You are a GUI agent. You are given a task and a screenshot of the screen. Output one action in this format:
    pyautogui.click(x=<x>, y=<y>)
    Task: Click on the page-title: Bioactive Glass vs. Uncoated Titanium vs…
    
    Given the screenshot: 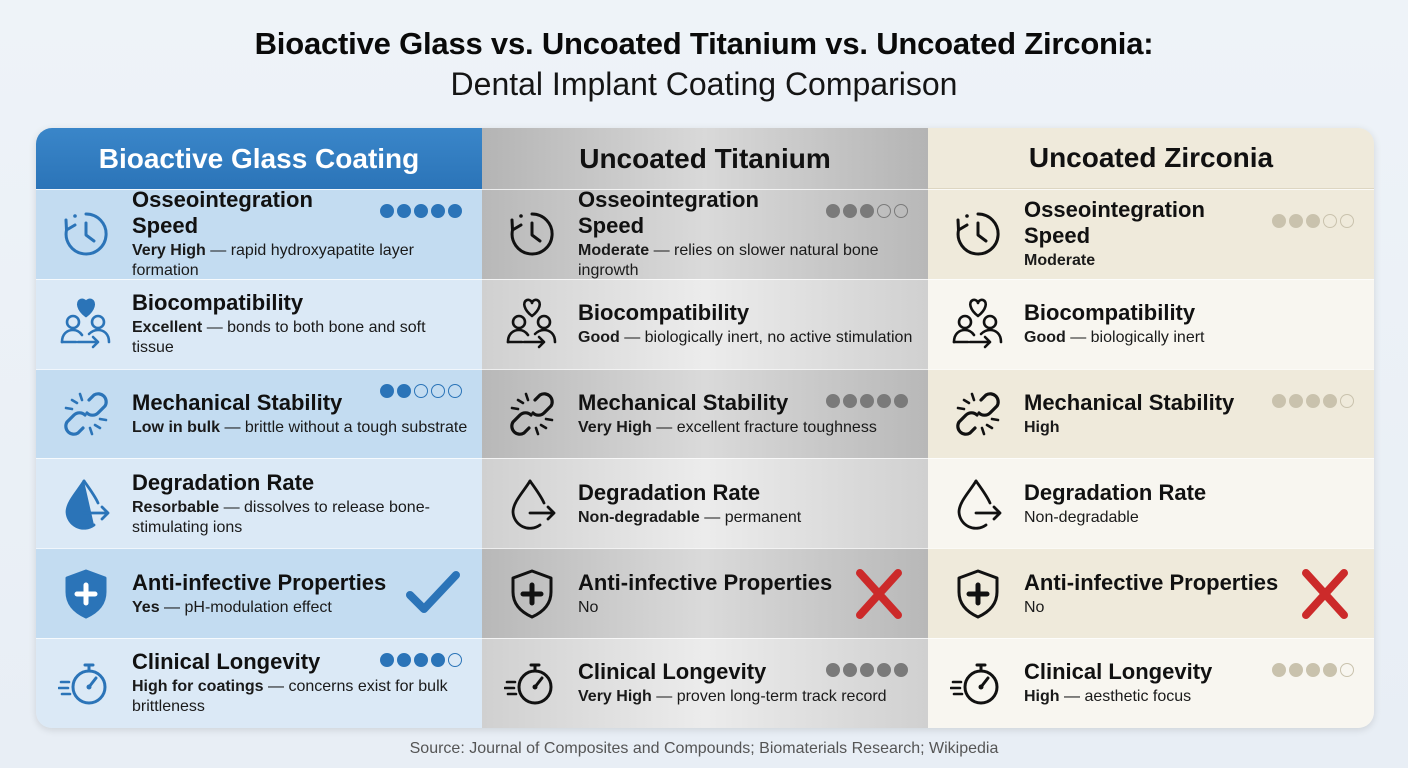 What is the action you would take?
    pyautogui.click(x=704, y=43)
    